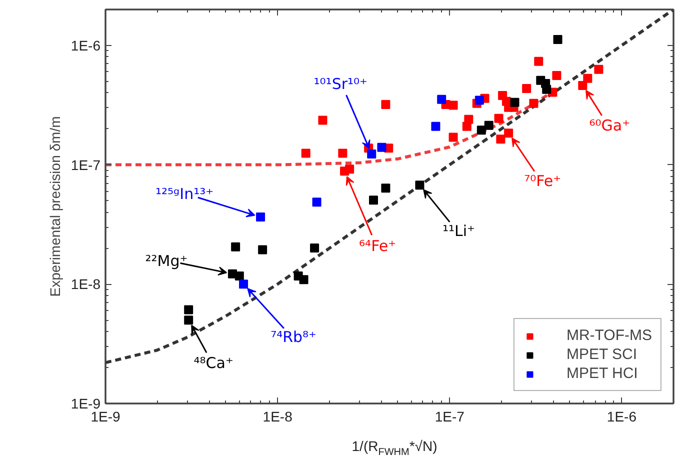 This screenshot has height=466, width=684. Describe the element at coordinates (543, 181) in the screenshot. I see `annotation: ⁷⁰Fe⁺` at that location.